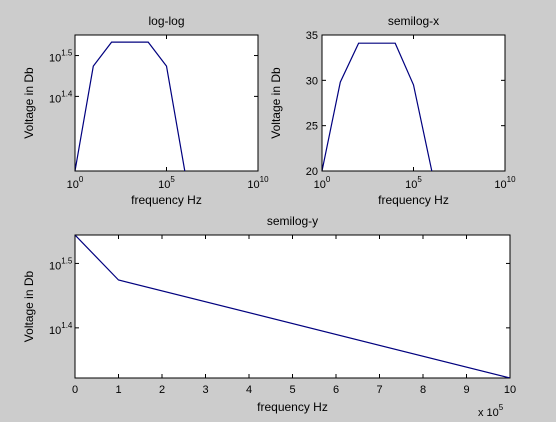 The image size is (556, 422). What do you see at coordinates (162, 390) in the screenshot?
I see `x-tick-label: 2` at bounding box center [162, 390].